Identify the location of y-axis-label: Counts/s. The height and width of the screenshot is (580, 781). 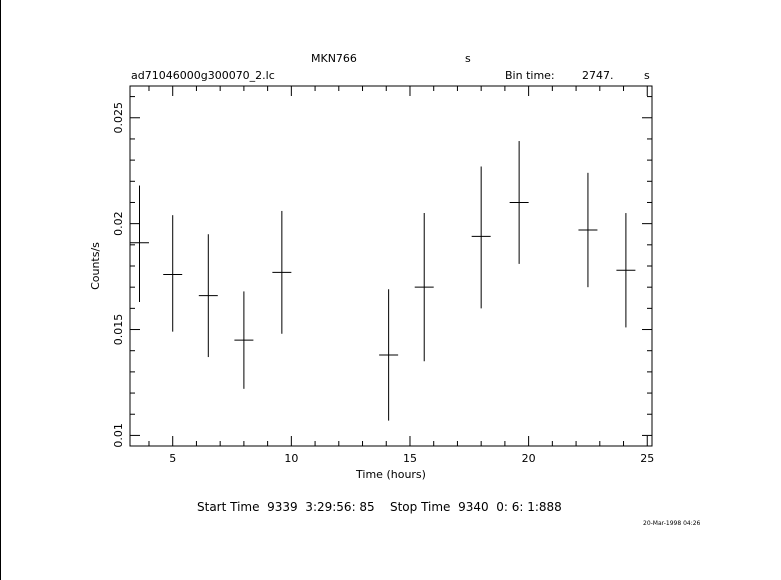
(95, 266).